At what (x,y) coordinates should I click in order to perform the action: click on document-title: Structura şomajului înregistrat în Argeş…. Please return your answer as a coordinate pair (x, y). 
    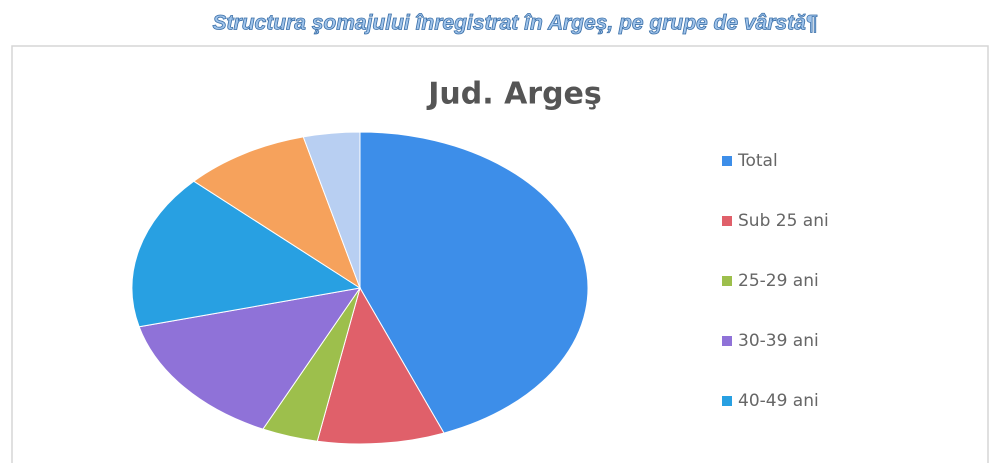
    Looking at the image, I should click on (515, 23).